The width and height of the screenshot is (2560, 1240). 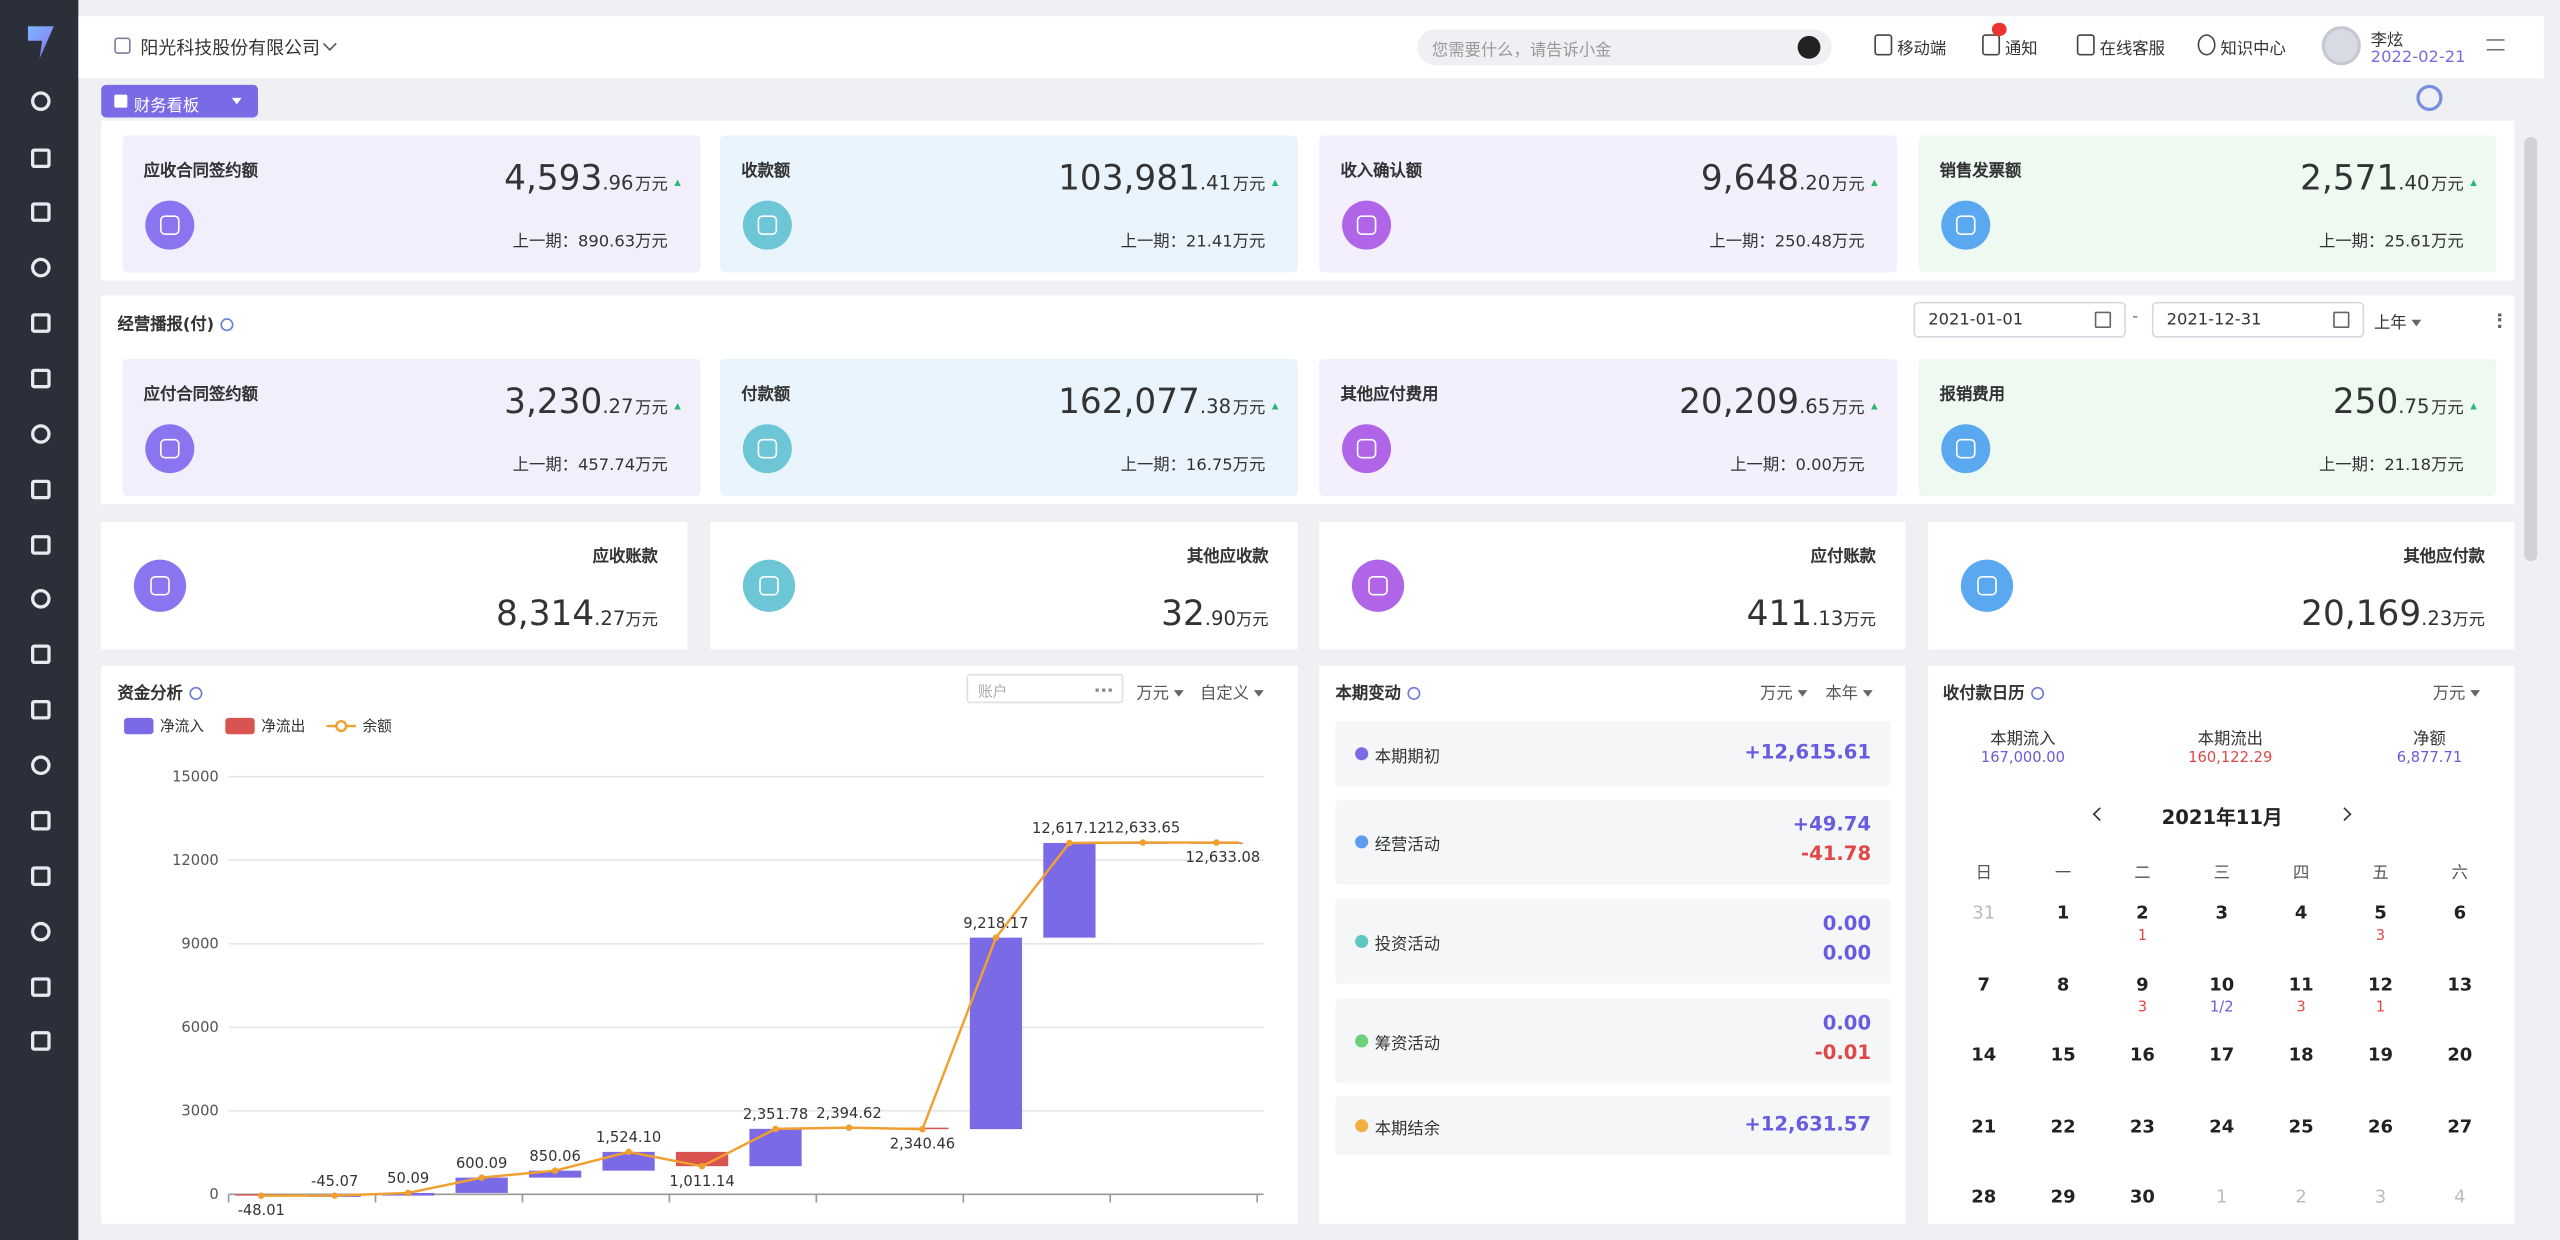 I want to click on calendar-day: 23, so click(x=2142, y=1125).